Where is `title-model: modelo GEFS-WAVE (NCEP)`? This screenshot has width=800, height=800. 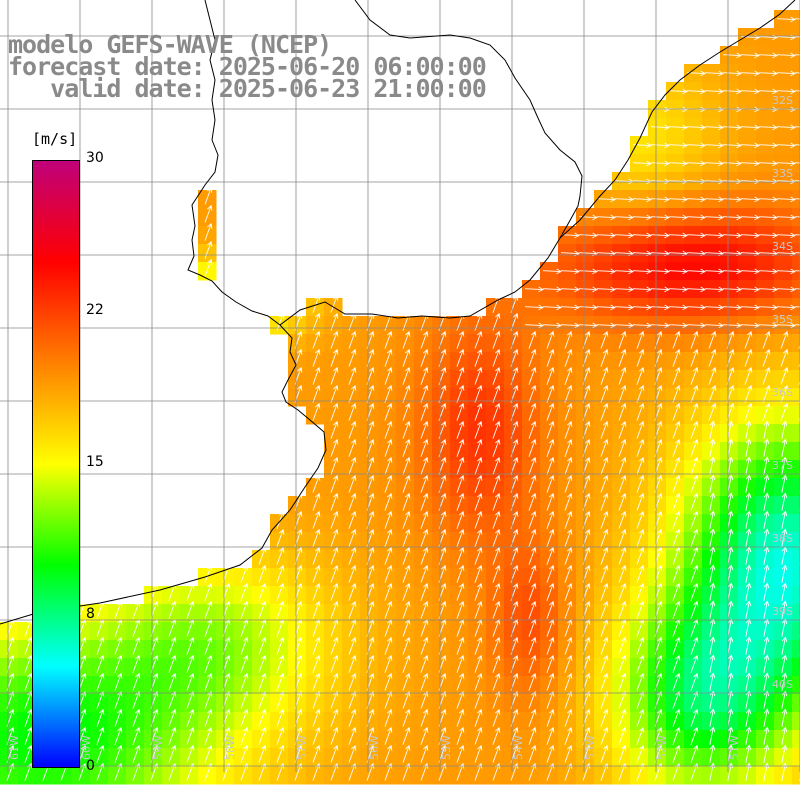 title-model: modelo GEFS-WAVE (NCEP) is located at coordinates (170, 44).